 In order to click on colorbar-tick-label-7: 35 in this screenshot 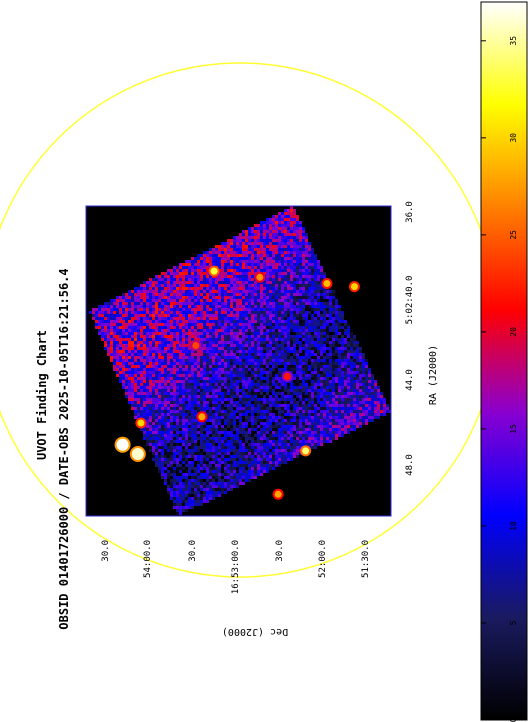, I will do `click(513, 41)`.